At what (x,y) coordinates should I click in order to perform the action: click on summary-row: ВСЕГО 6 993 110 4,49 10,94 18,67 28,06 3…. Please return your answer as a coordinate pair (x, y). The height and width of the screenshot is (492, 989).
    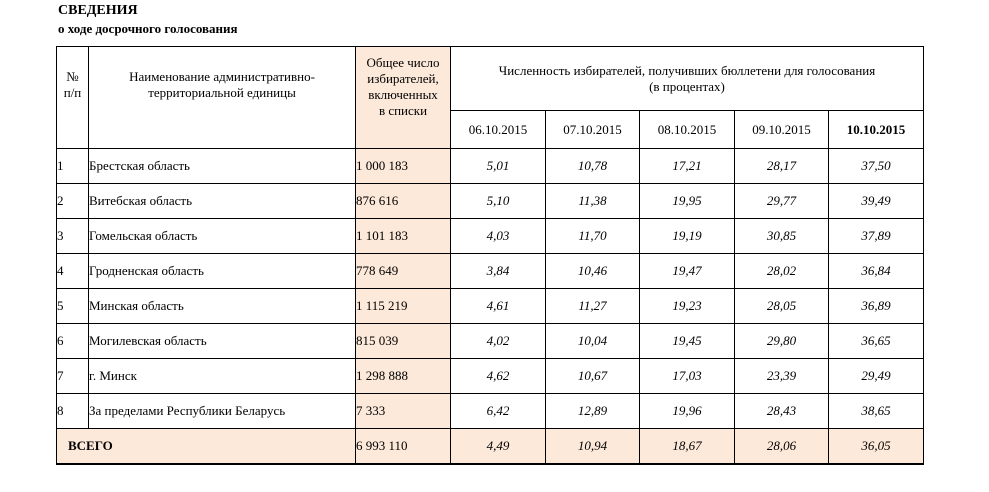
    Looking at the image, I should click on (490, 446).